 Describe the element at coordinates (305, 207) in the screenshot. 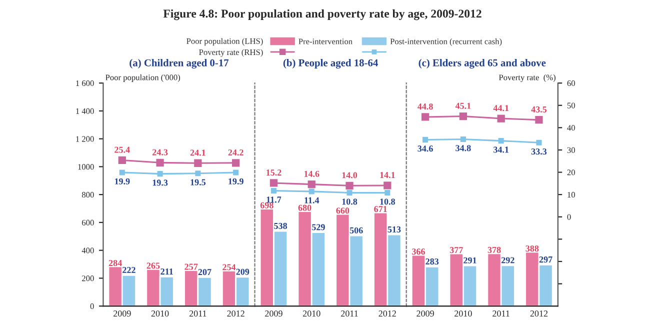

I see `data-label: 680` at that location.